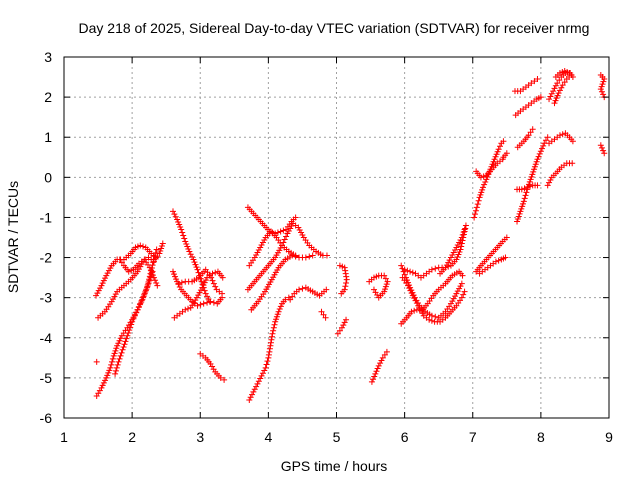  What do you see at coordinates (473, 437) in the screenshot?
I see `x-tick-label: 7` at bounding box center [473, 437].